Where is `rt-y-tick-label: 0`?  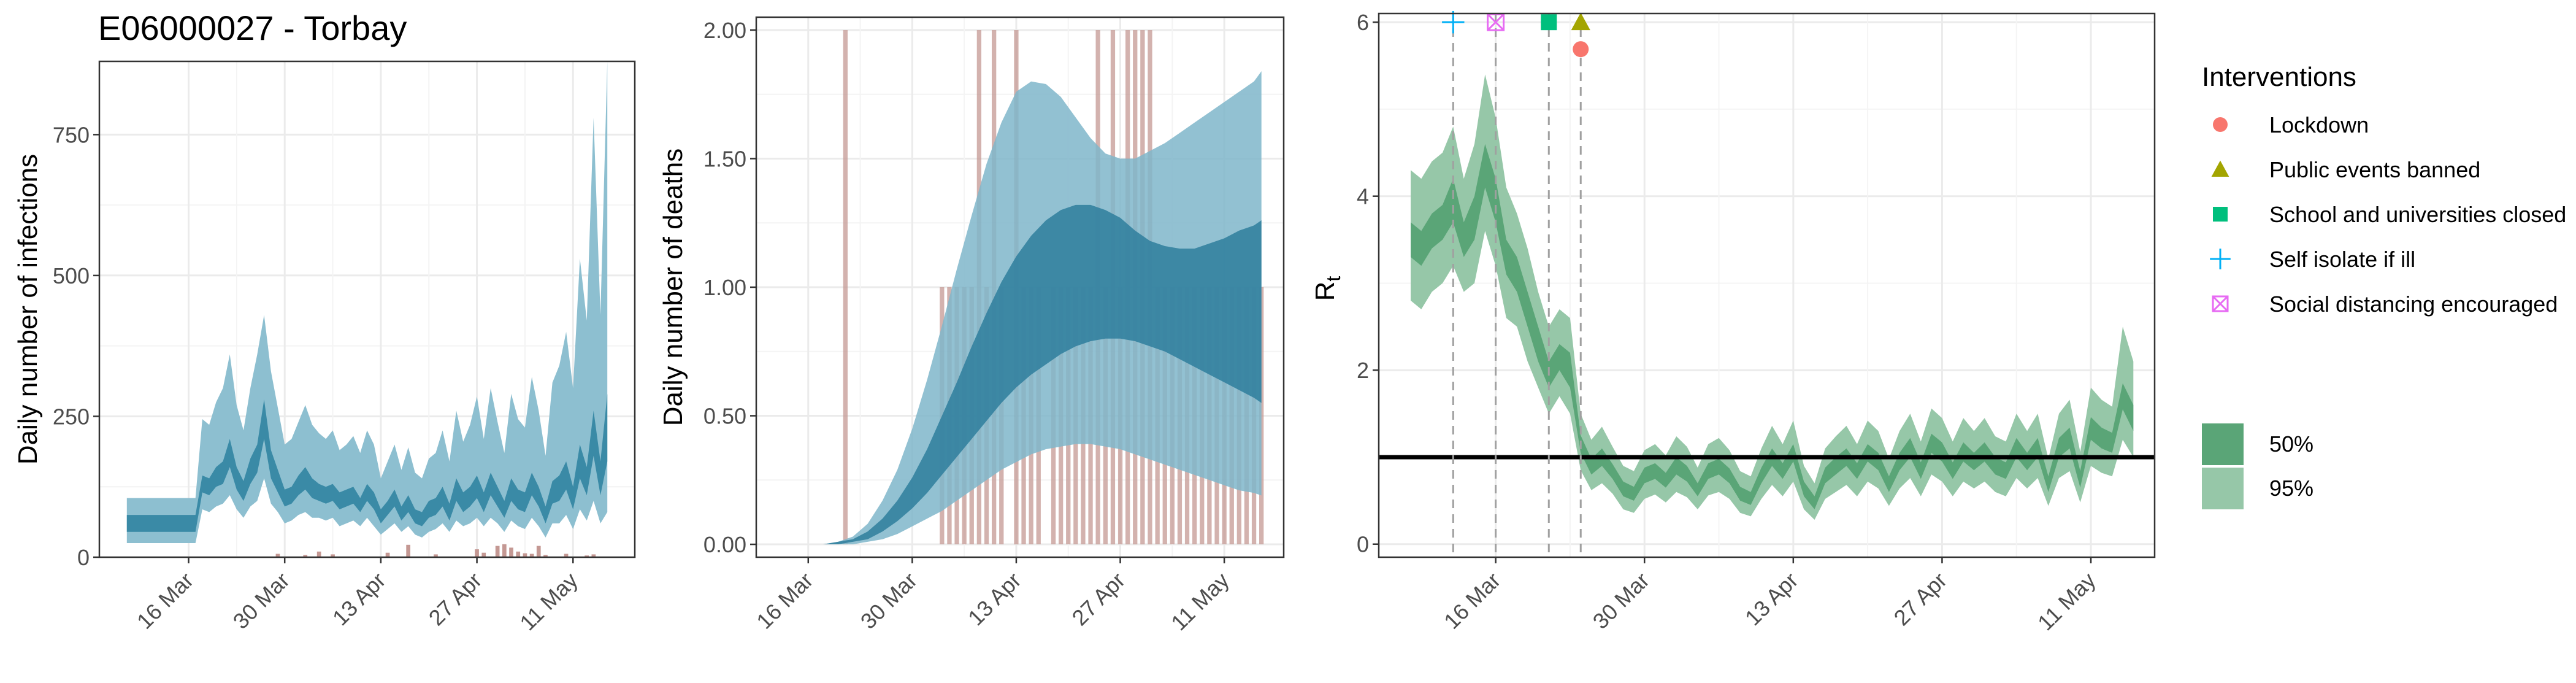
rt-y-tick-label: 0 is located at coordinates (1363, 544).